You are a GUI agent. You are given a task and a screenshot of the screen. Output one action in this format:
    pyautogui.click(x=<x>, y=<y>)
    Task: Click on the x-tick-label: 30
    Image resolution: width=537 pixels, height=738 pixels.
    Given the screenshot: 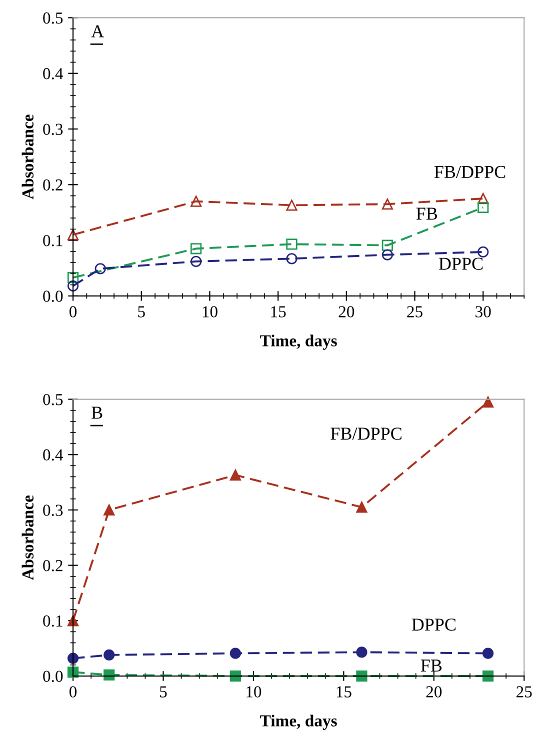 What is the action you would take?
    pyautogui.click(x=483, y=312)
    